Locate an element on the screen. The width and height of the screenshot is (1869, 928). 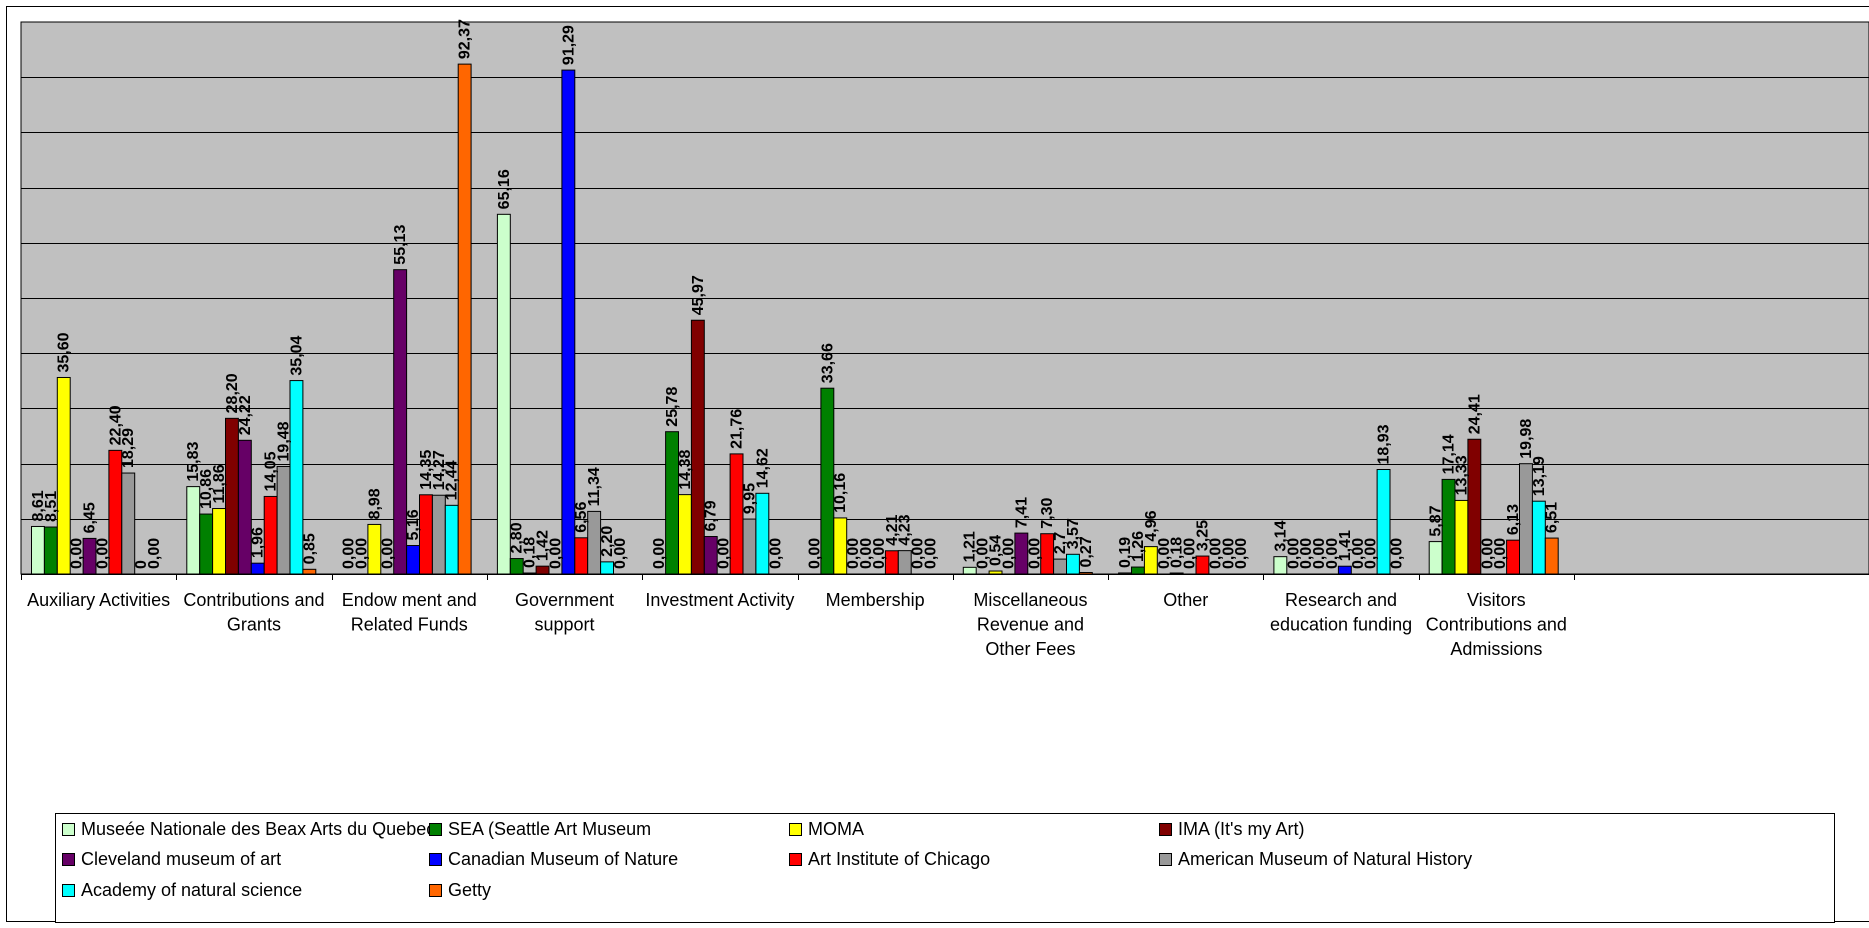
data-label: 8,51 is located at coordinates (51, 506).